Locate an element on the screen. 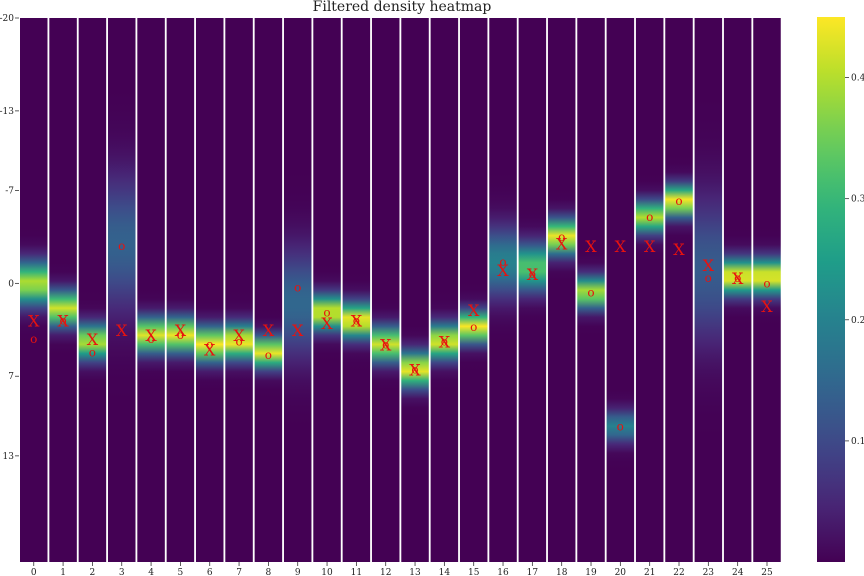 This screenshot has height=576, width=864. o-marker-7: o is located at coordinates (238, 342).